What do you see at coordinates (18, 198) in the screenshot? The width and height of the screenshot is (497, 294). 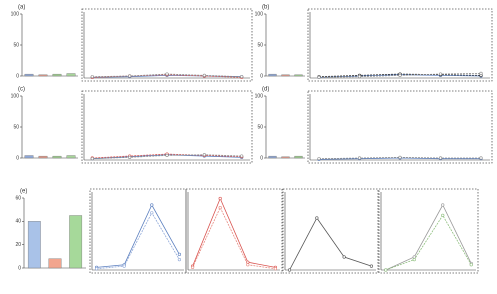 I see `y-tick-label: 60` at bounding box center [18, 198].